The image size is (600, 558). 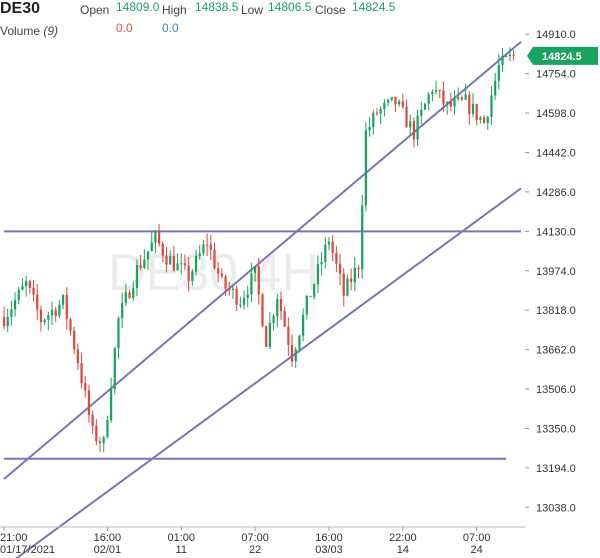 What do you see at coordinates (562, 57) in the screenshot?
I see `last-price-value: 14824.5` at bounding box center [562, 57].